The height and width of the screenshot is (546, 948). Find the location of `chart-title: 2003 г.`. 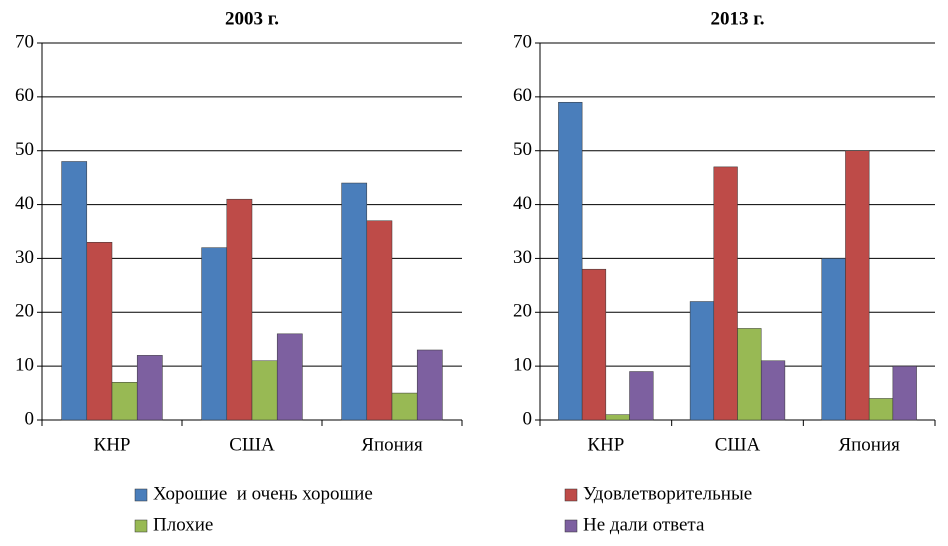

chart-title: 2003 г. is located at coordinates (252, 18).